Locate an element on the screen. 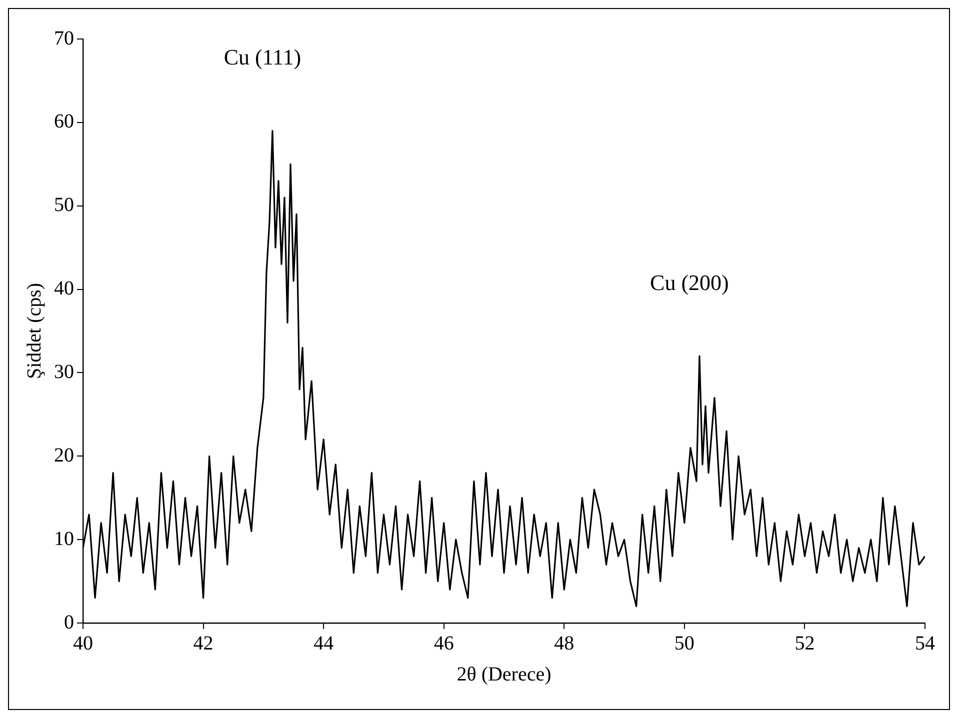 The image size is (962, 724). x-tick-label: 42 is located at coordinates (203, 643).